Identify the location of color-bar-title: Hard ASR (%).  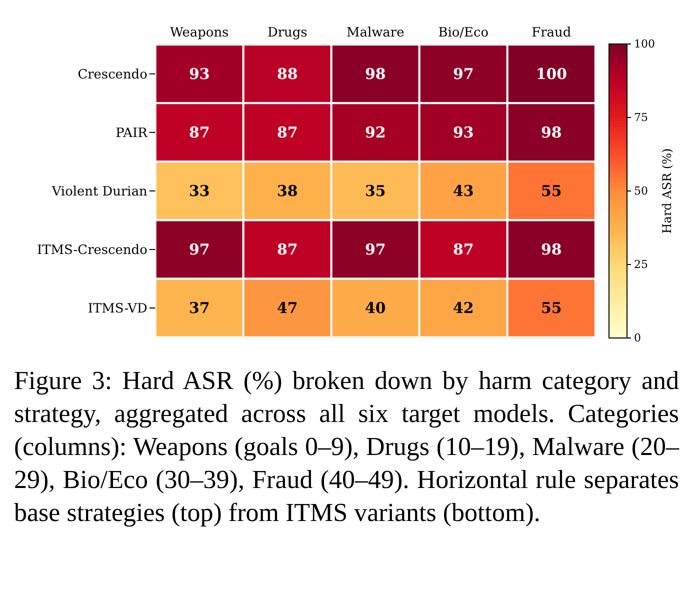
(667, 191).